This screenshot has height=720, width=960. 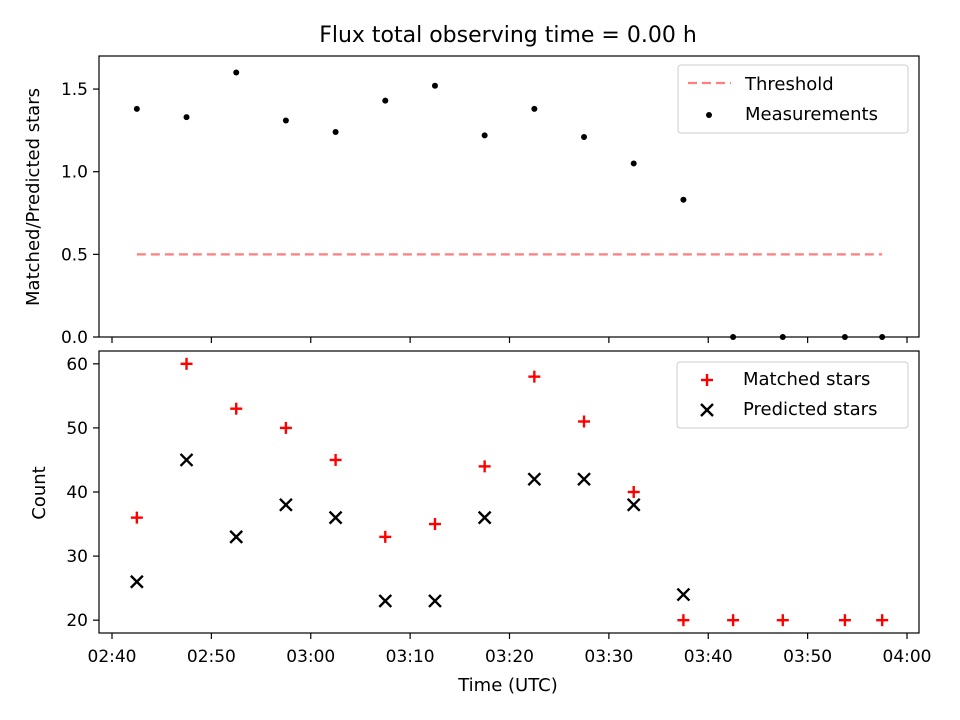 What do you see at coordinates (507, 685) in the screenshot?
I see `bottom-x-axis-label: Time (UTC)` at bounding box center [507, 685].